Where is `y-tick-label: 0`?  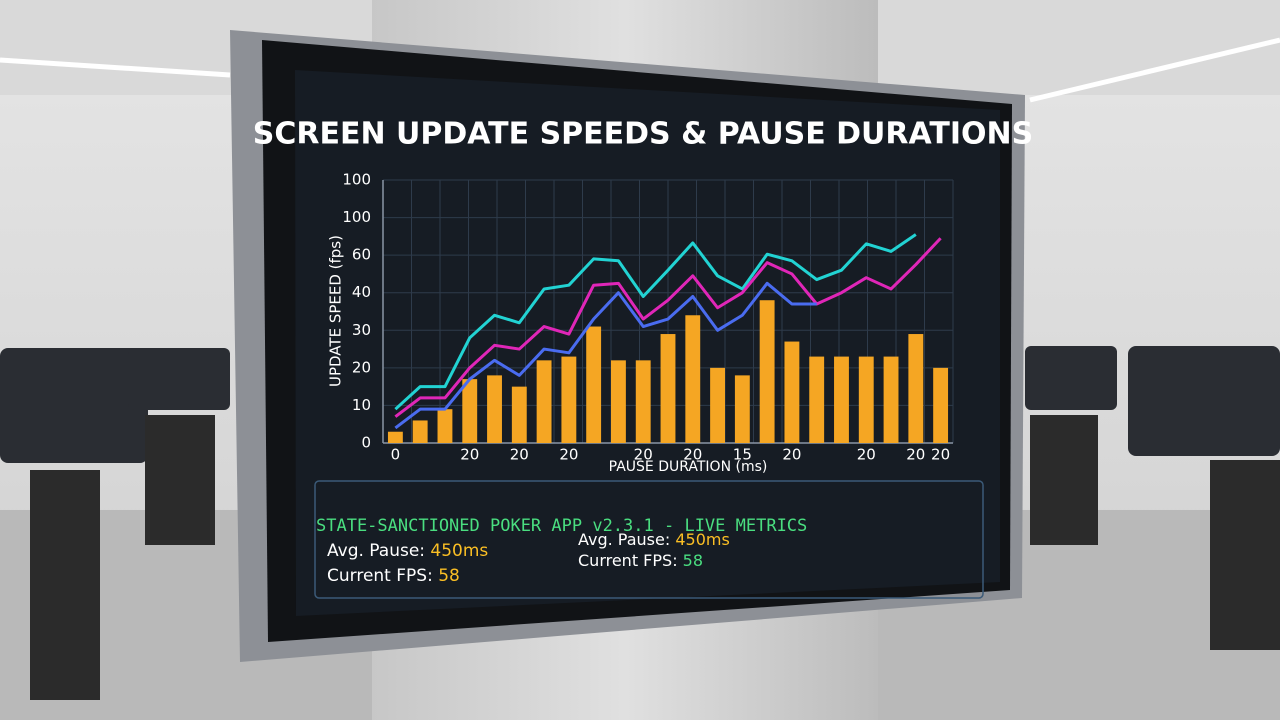 y-tick-label: 0 is located at coordinates (366, 443).